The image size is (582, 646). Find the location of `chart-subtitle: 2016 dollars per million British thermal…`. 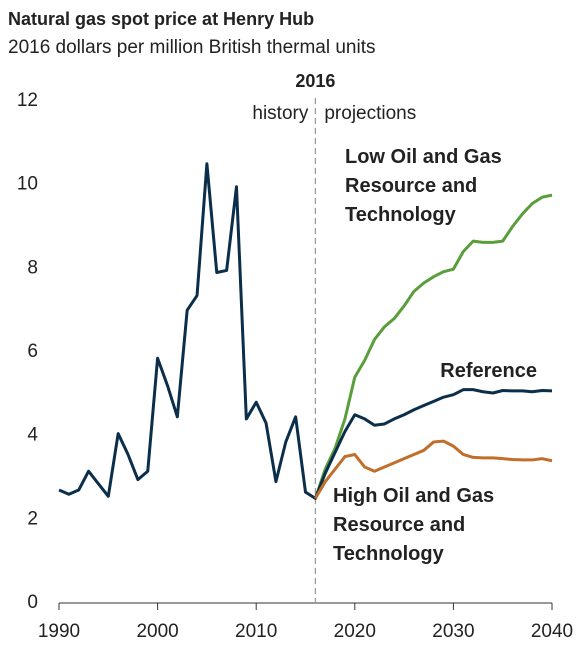

chart-subtitle: 2016 dollars per million British thermal… is located at coordinates (192, 47).